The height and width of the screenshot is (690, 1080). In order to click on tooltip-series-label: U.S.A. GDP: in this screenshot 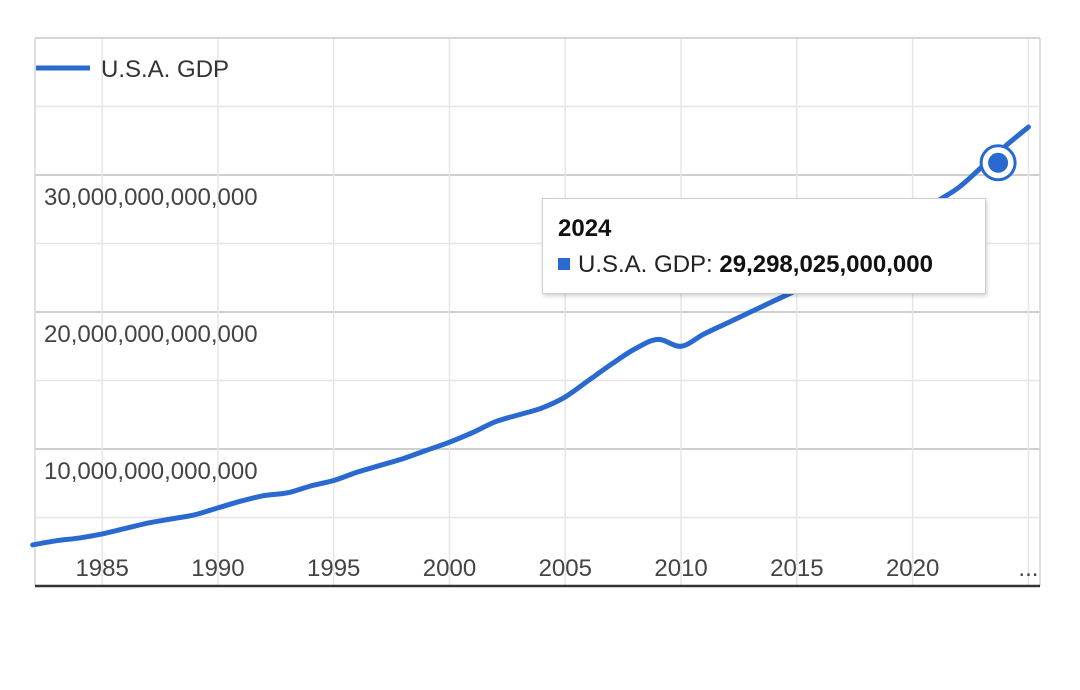, I will do `click(645, 264)`.